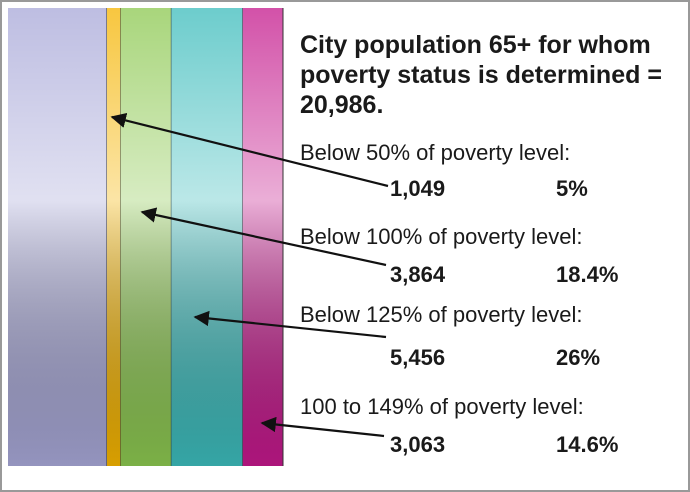 This screenshot has width=690, height=492. Describe the element at coordinates (435, 152) in the screenshot. I see `category-label: Below 50% of poverty level:` at that location.